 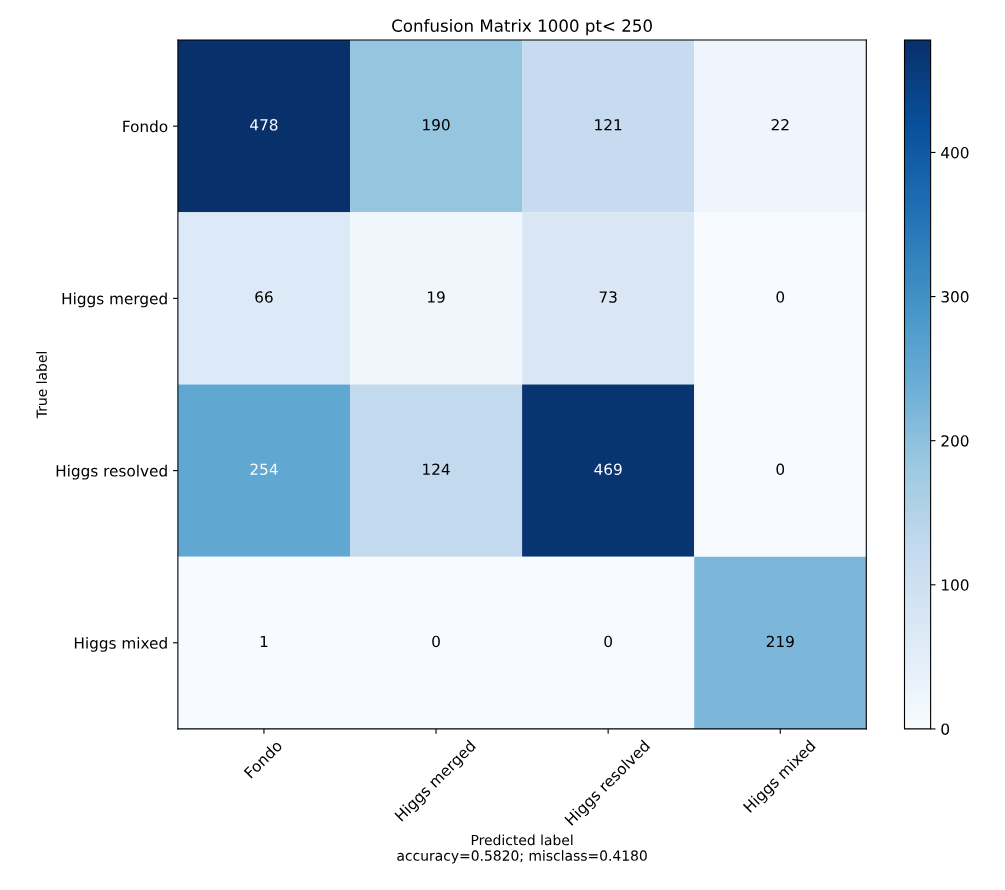 What do you see at coordinates (522, 849) in the screenshot?
I see `x-axis-title: Predicted label accuracy=0.5820; misclass=0.4180` at bounding box center [522, 849].